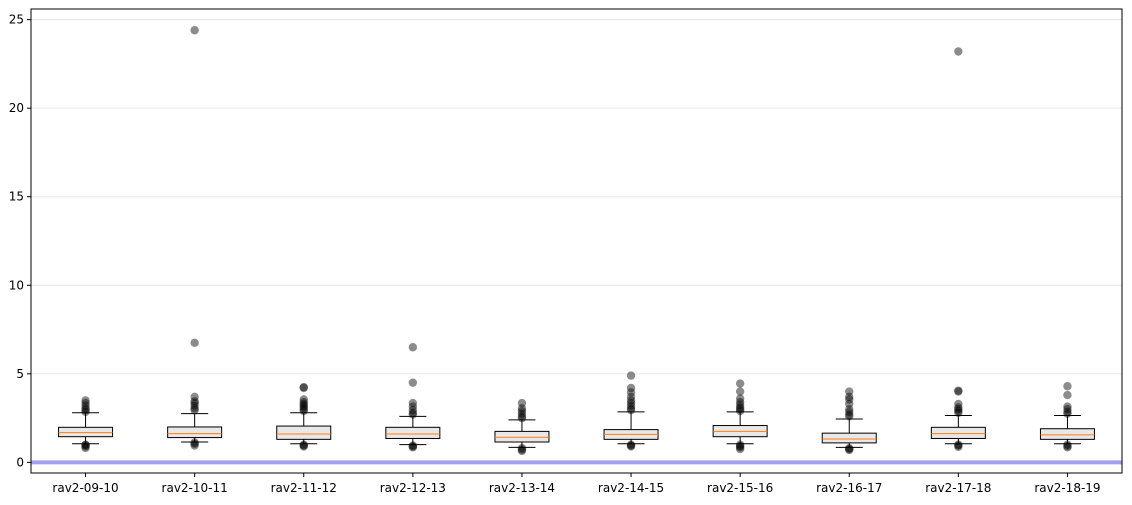  What do you see at coordinates (16, 285) in the screenshot?
I see `y-tick-label: 10` at bounding box center [16, 285].